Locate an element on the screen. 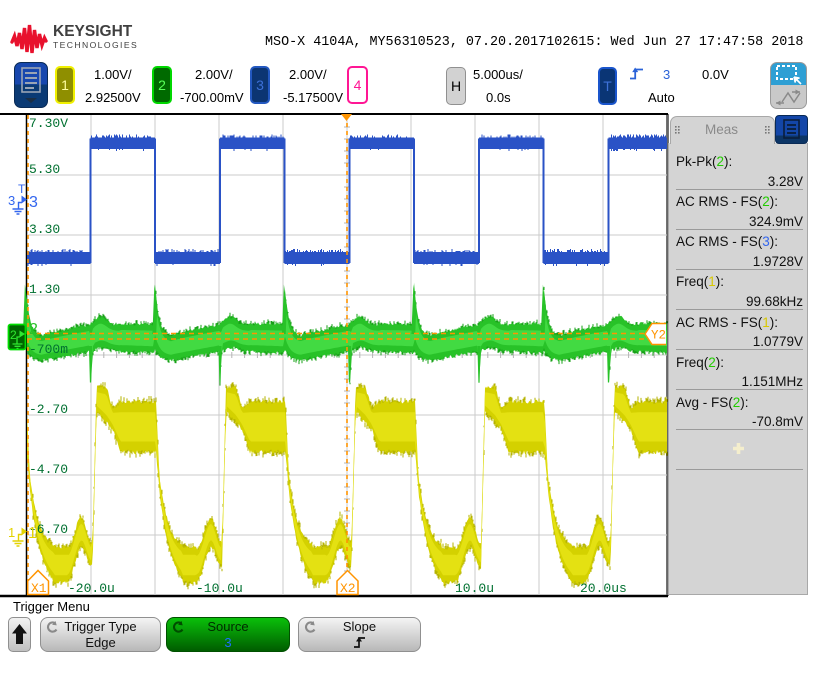  svg-text: 1.30 is located at coordinates (44, 289).